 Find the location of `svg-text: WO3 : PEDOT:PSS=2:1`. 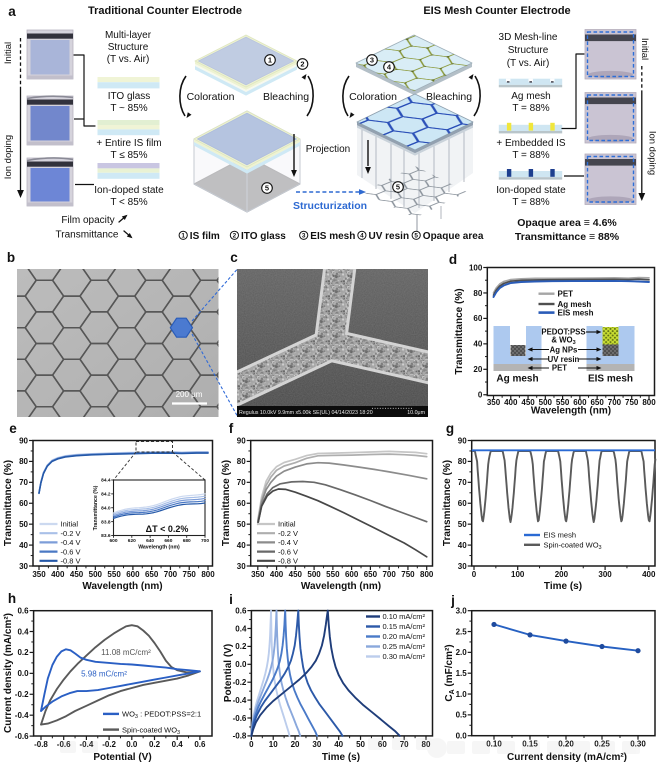

svg-text: WO3 : PEDOT:PSS=2:1 is located at coordinates (161, 715).